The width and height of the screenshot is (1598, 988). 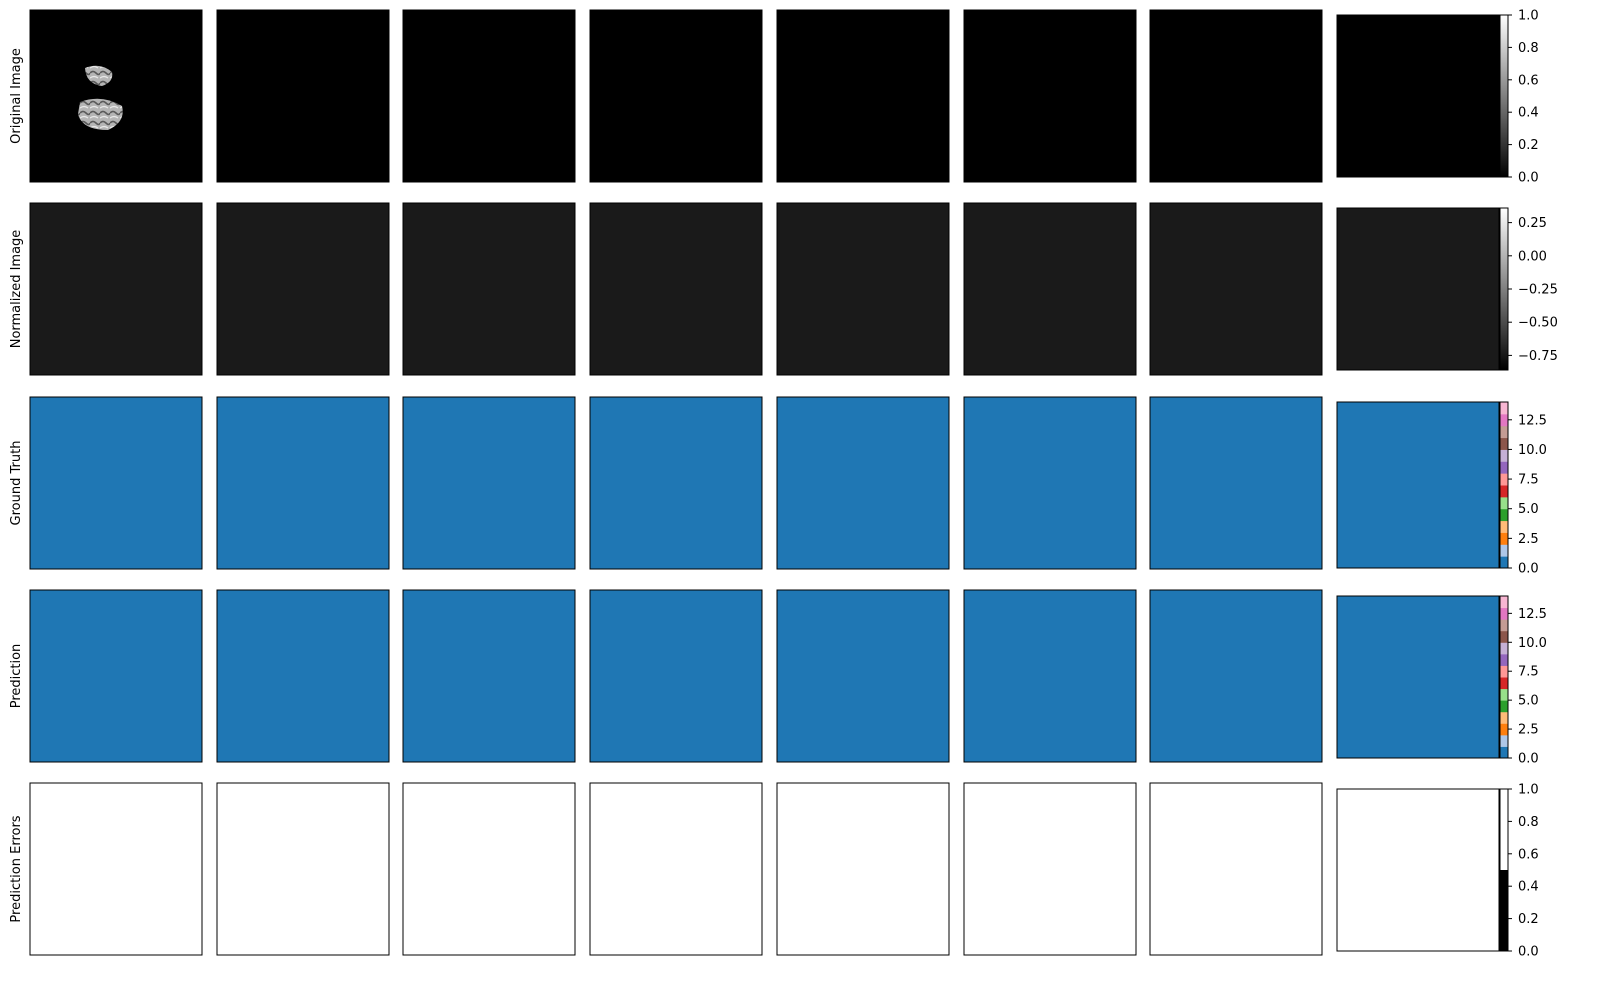 What do you see at coordinates (16, 289) in the screenshot?
I see `row-label: Normalized Image` at bounding box center [16, 289].